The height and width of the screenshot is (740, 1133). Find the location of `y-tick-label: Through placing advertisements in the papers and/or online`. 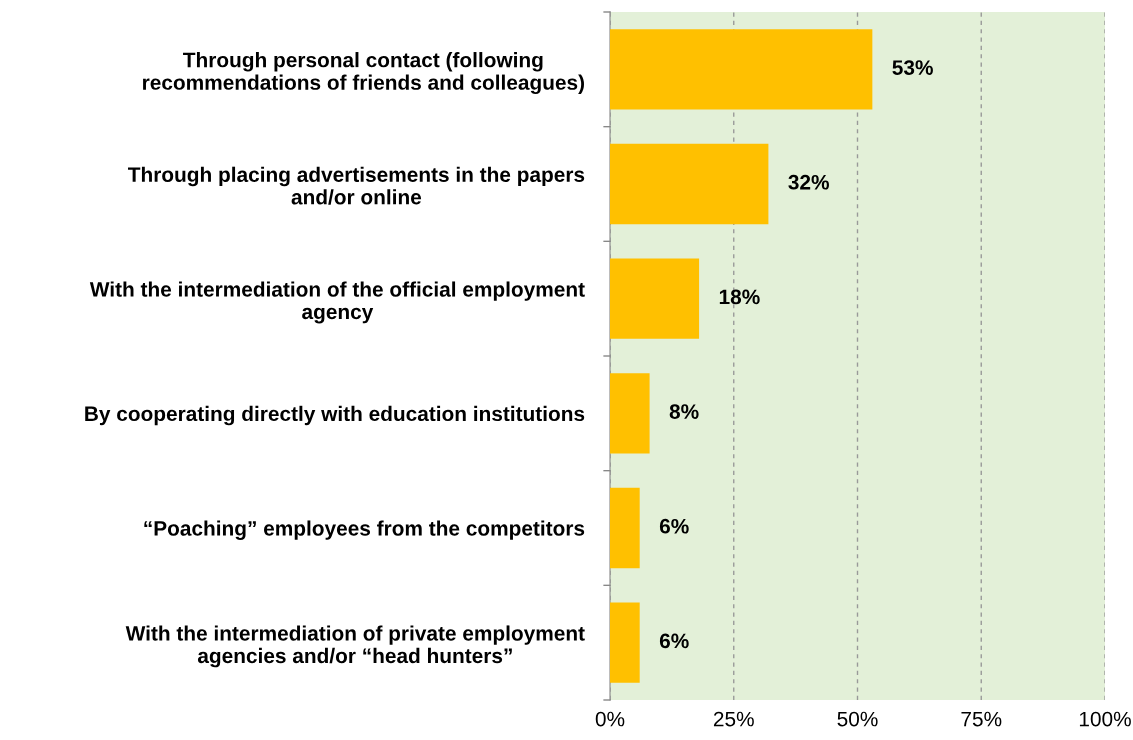

y-tick-label: Through placing advertisements in the papers and/or online is located at coordinates (356, 185).